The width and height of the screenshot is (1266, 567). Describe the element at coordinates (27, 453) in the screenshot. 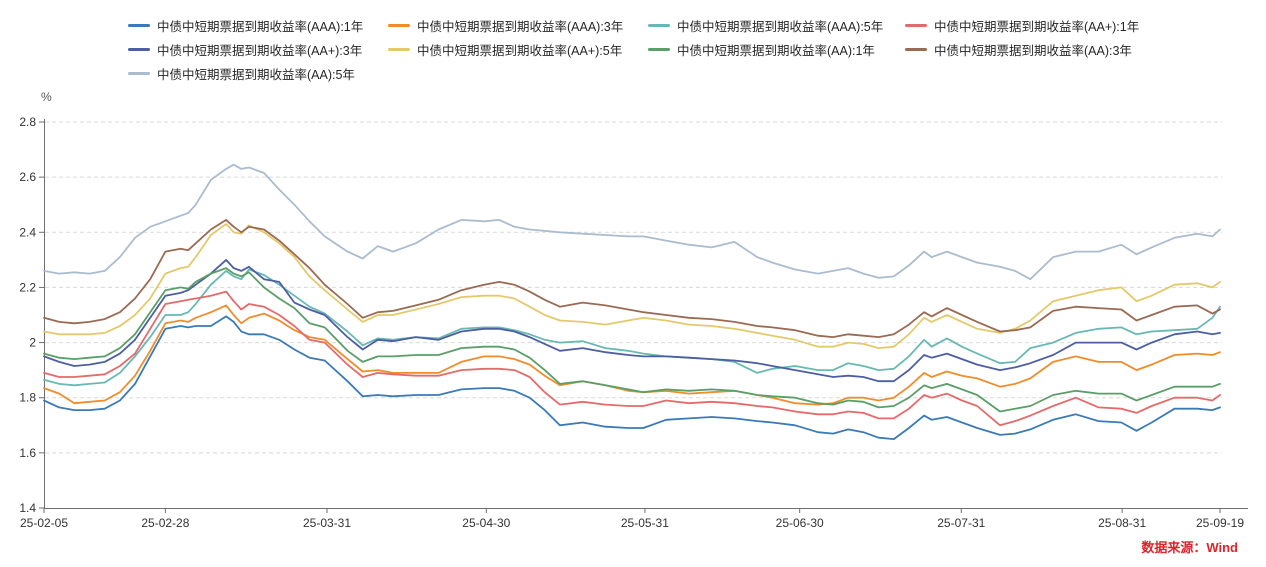

I see `y-tick-label: 1.6` at that location.